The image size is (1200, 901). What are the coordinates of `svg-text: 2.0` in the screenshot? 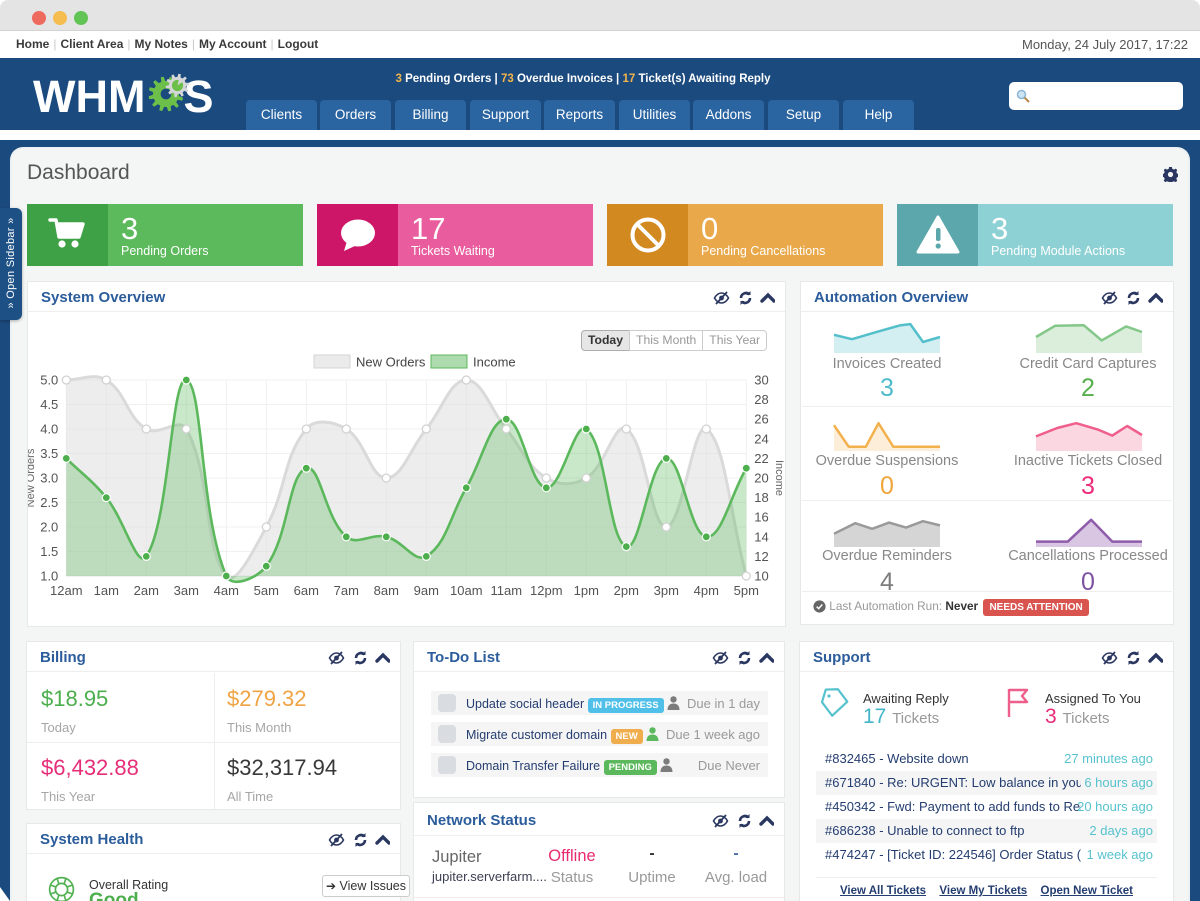 It's located at (49, 527).